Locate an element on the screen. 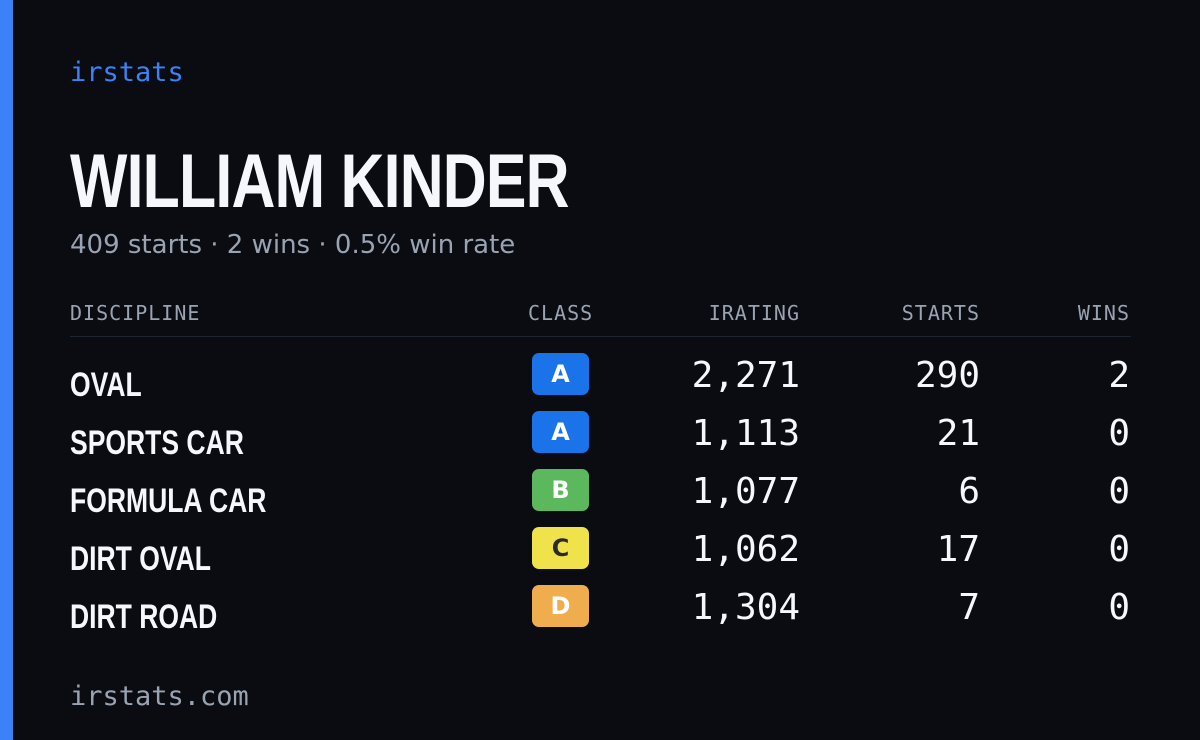 Image resolution: width=1200 pixels, height=740 pixels. brand-logo-text: irstats is located at coordinates (127, 72).